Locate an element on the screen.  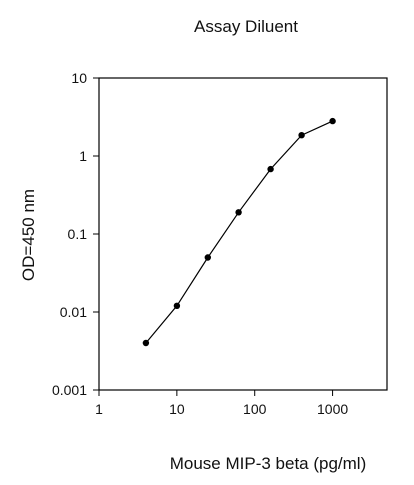
y-tick-label: 10 is located at coordinates (79, 78).